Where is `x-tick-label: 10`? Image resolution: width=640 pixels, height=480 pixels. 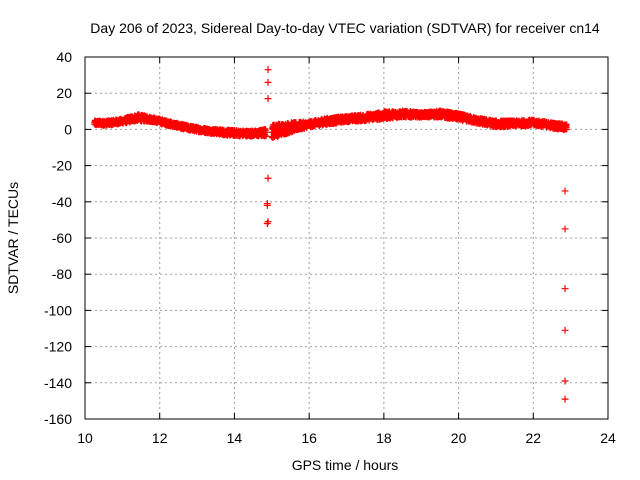 x-tick-label: 10 is located at coordinates (85, 438).